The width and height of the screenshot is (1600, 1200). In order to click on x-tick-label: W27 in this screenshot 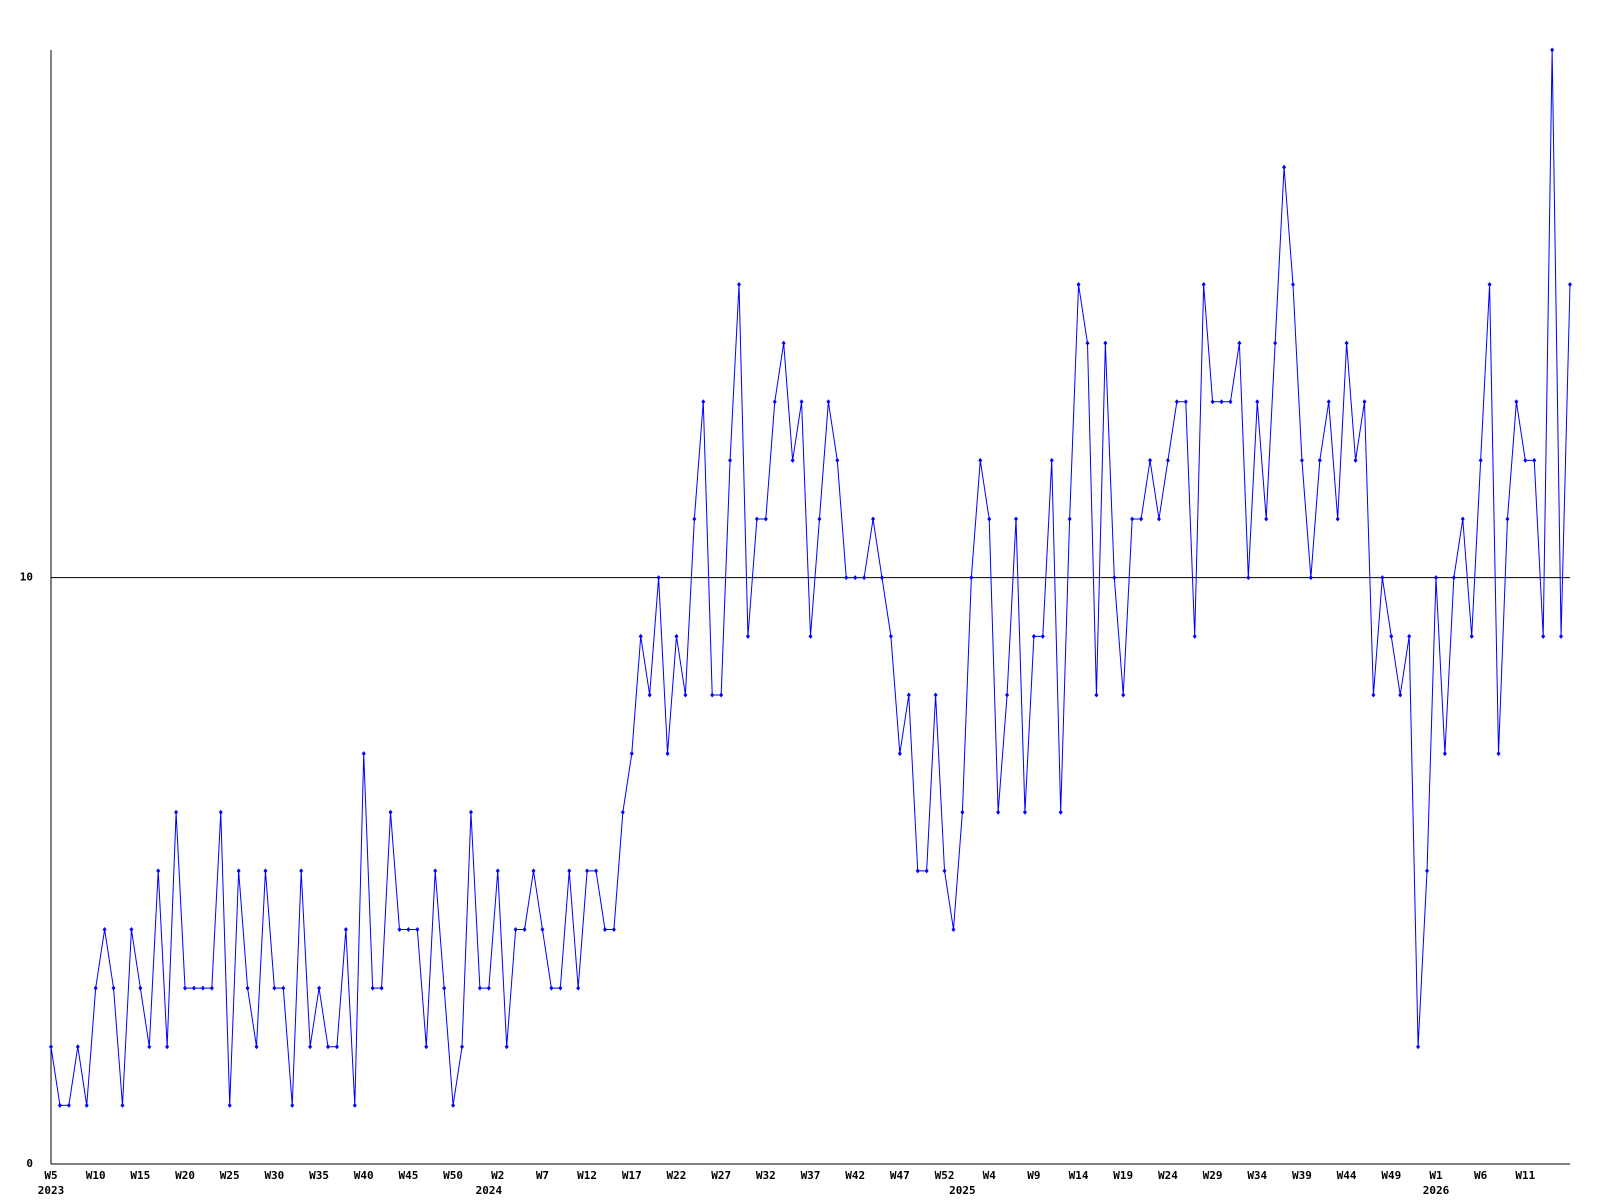, I will do `click(721, 1175)`.